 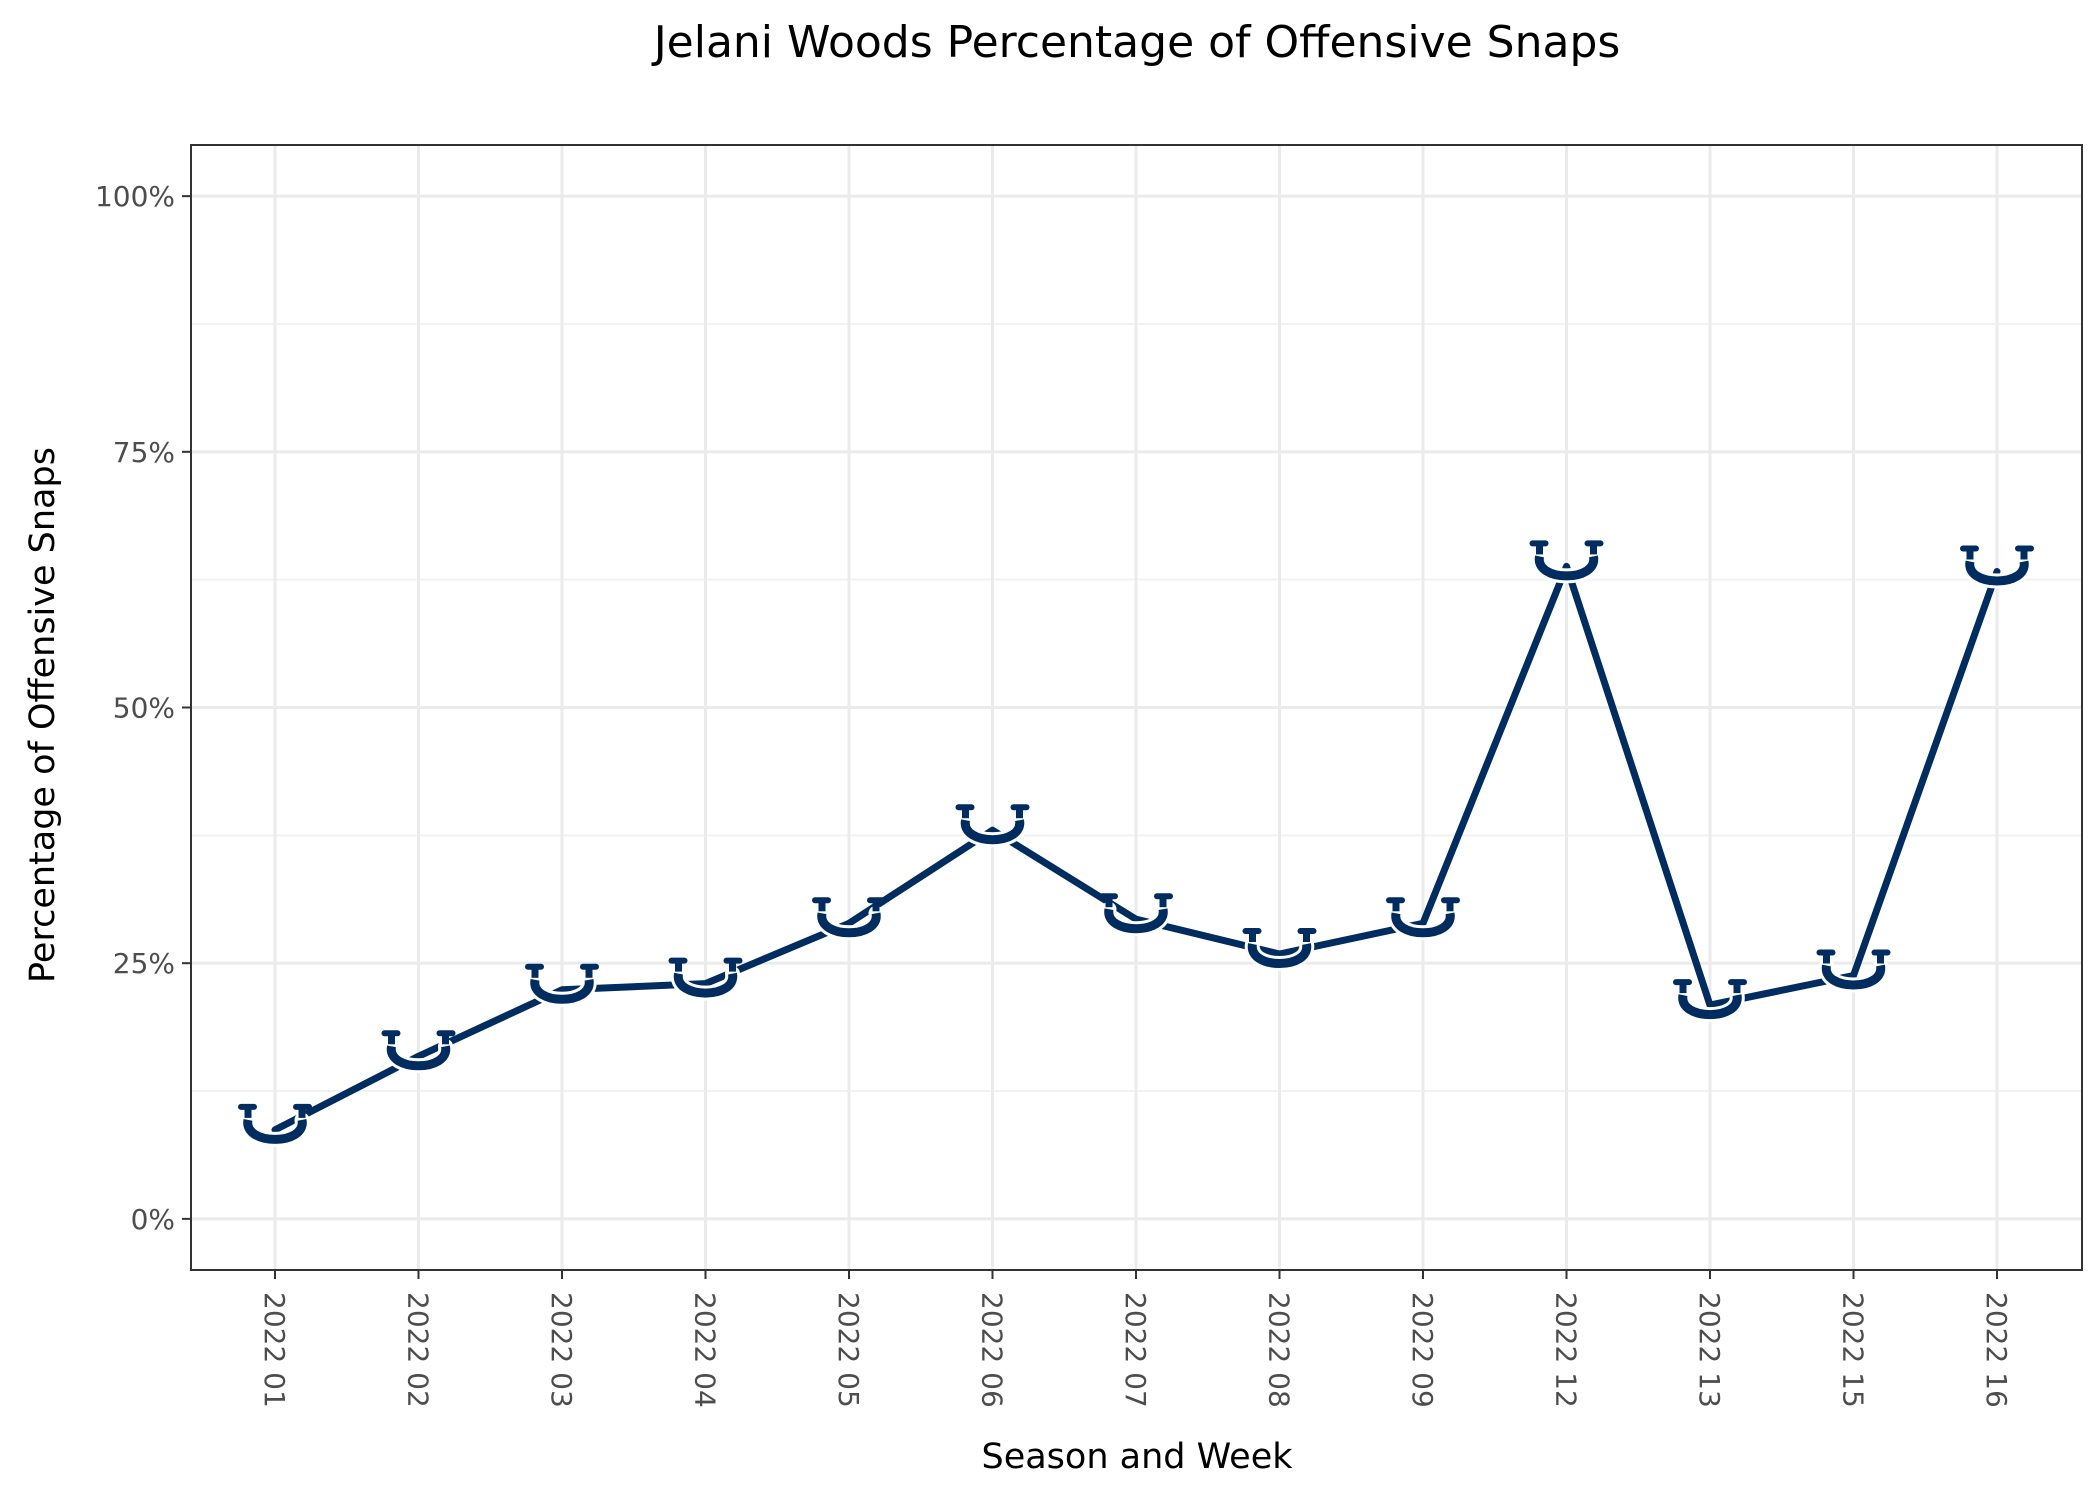 What do you see at coordinates (1853, 1350) in the screenshot?
I see `x-tick-label: 2022 15` at bounding box center [1853, 1350].